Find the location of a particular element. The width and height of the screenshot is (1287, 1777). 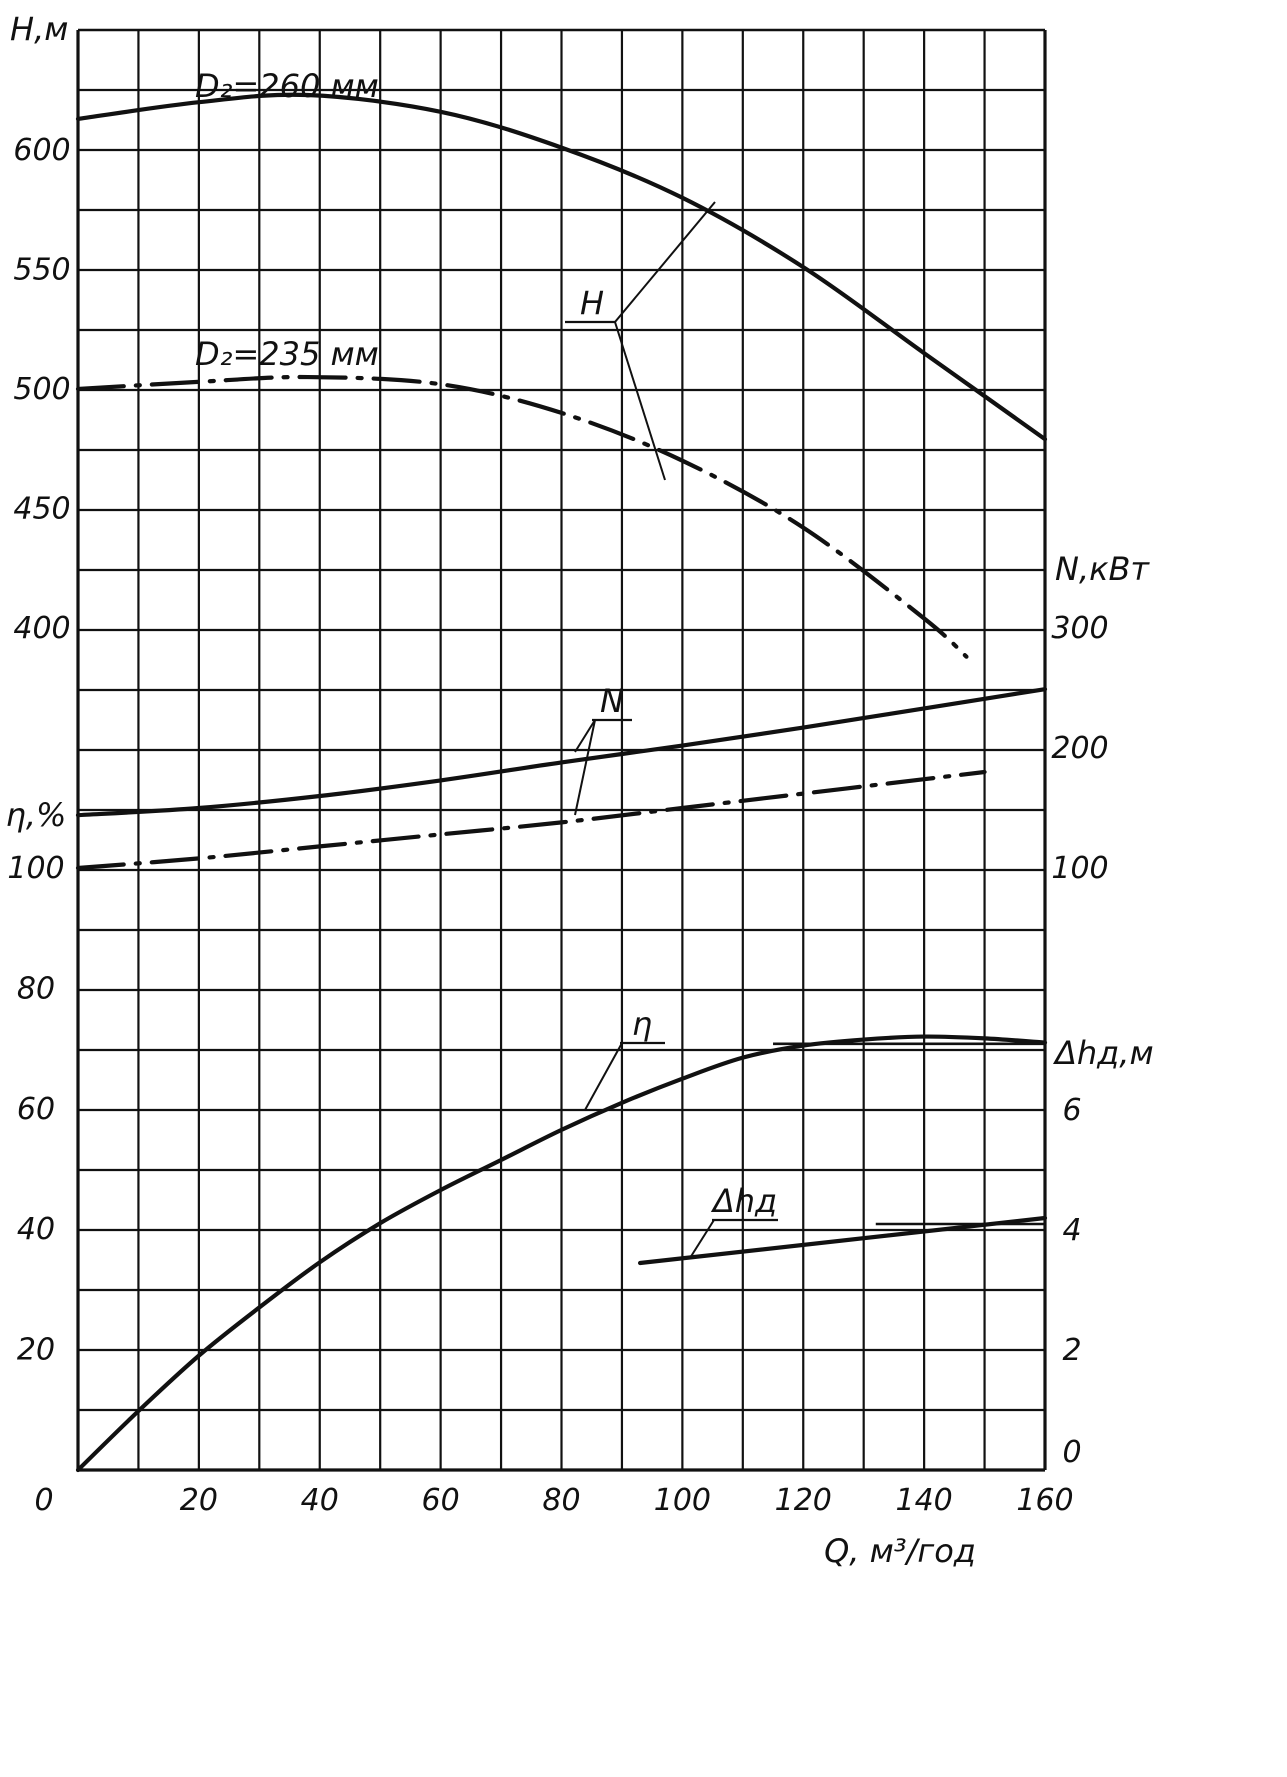

dh-tick-label: 6 is located at coordinates (1071, 1110).